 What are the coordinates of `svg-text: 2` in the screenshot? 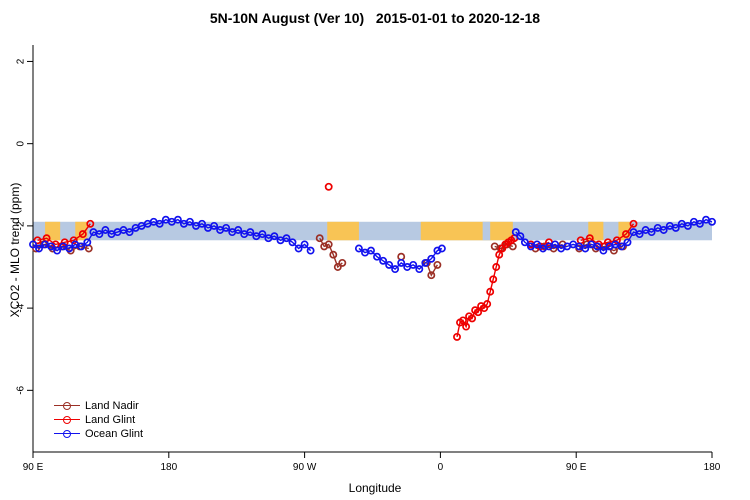 It's located at (21, 61).